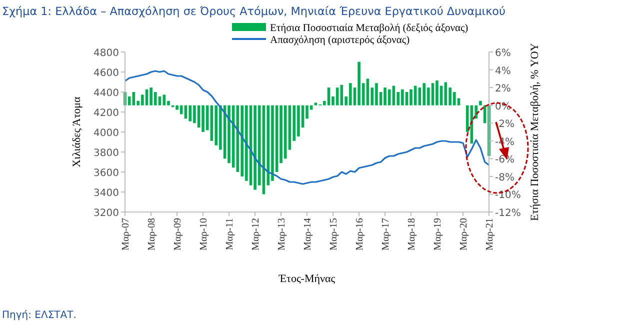 This screenshot has height=333, width=632. What do you see at coordinates (438, 234) in the screenshot?
I see `x-tick-label: Μαρ-19` at bounding box center [438, 234].